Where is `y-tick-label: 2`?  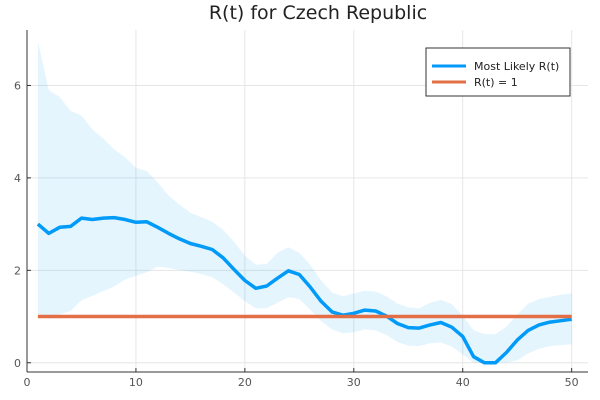
y-tick-label: 2 is located at coordinates (17, 270).